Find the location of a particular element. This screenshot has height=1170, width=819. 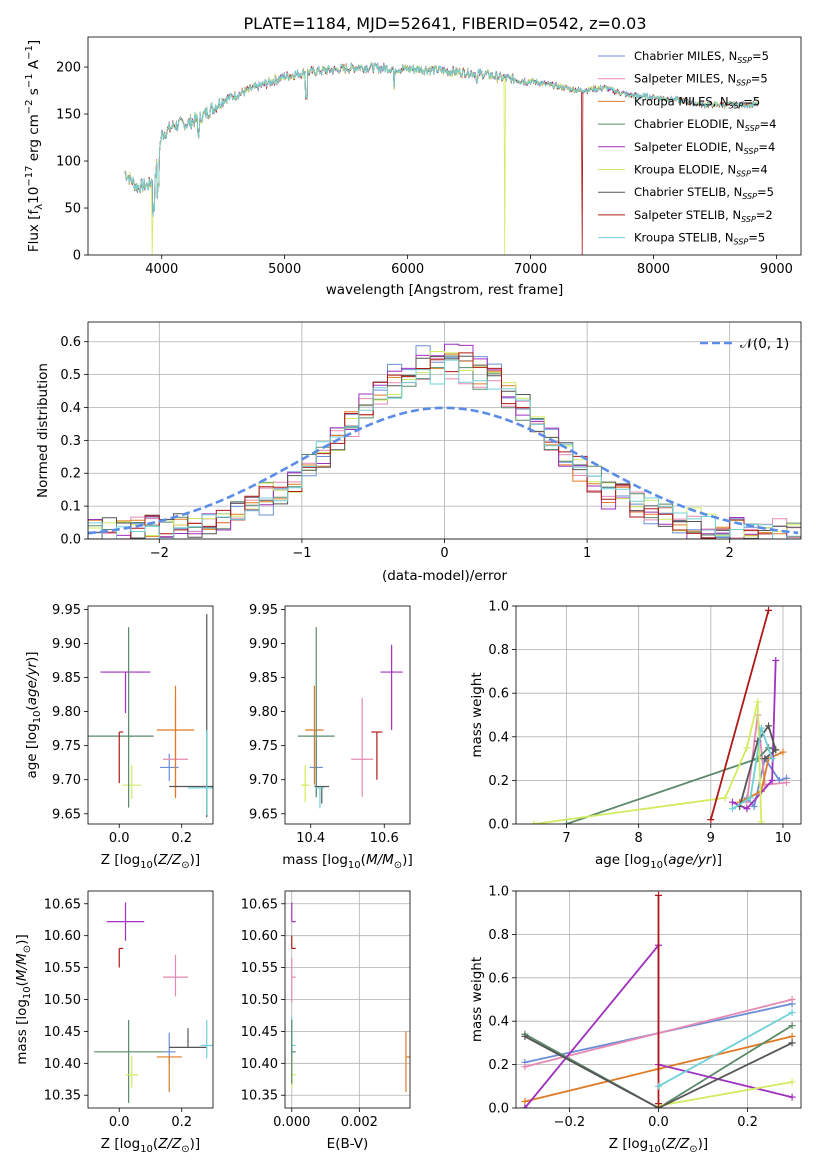

y-tick-label: 10.60 is located at coordinates (62, 936).